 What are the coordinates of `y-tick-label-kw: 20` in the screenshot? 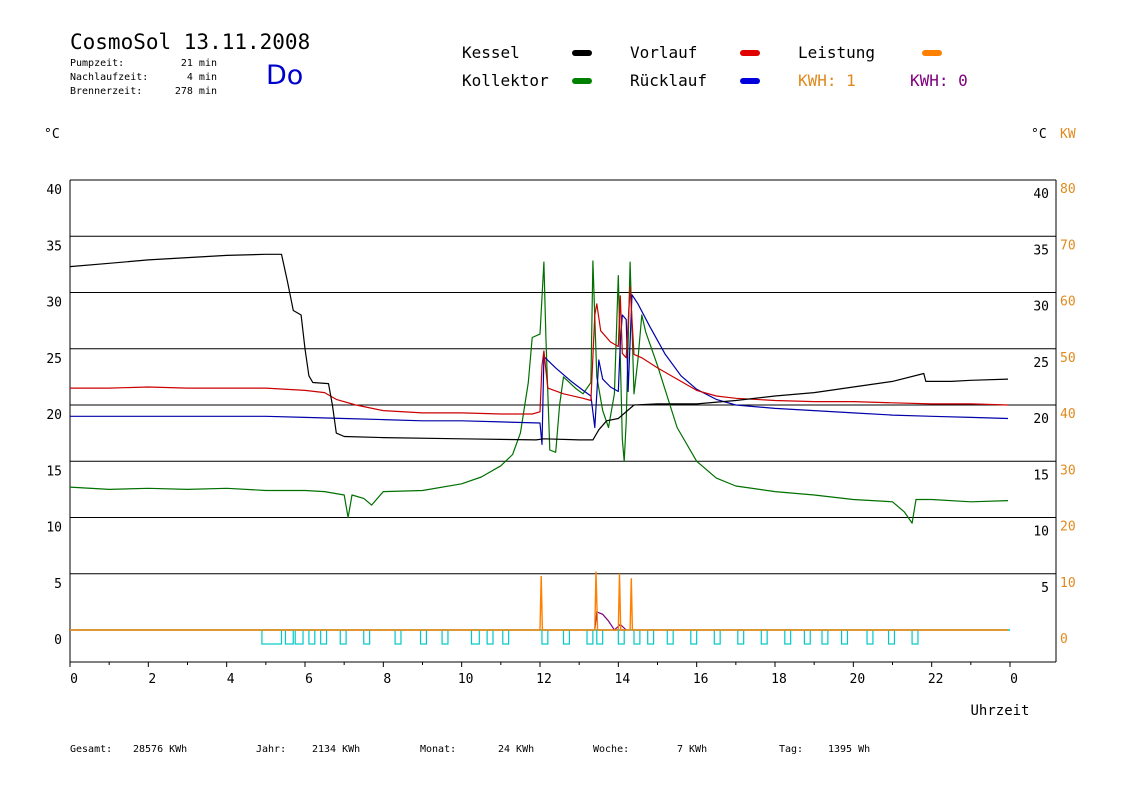 It's located at (1068, 527).